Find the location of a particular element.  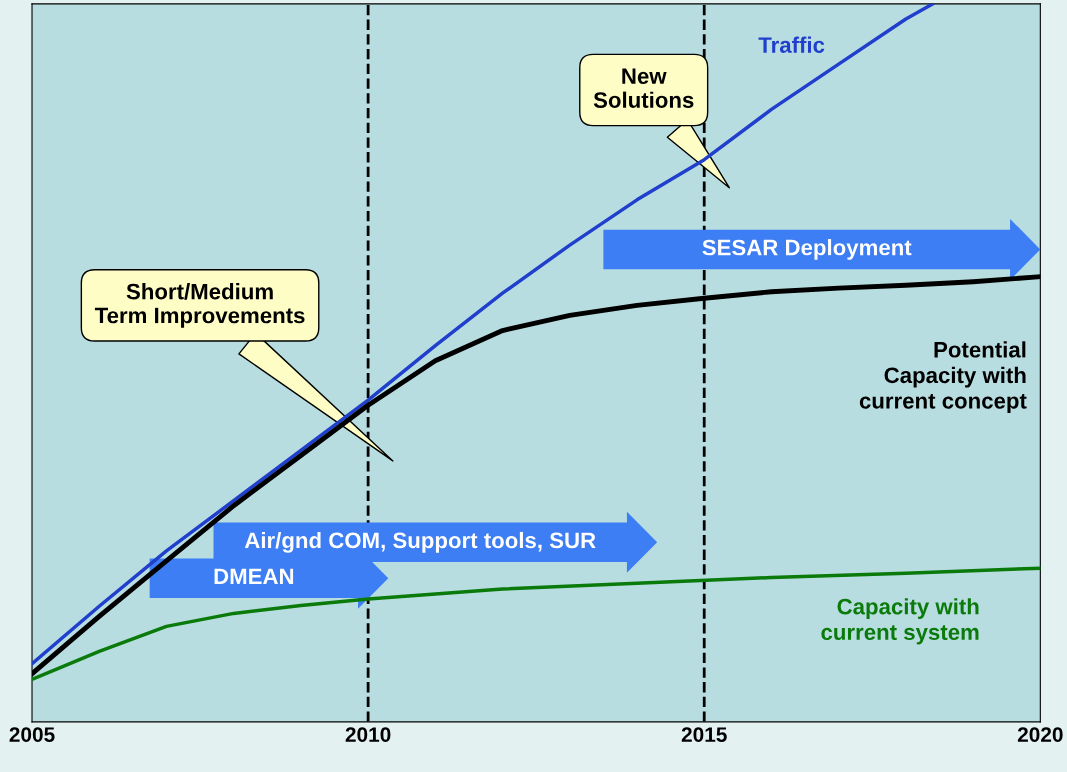

annotation: Short/Medium Term Improvements is located at coordinates (199, 305).